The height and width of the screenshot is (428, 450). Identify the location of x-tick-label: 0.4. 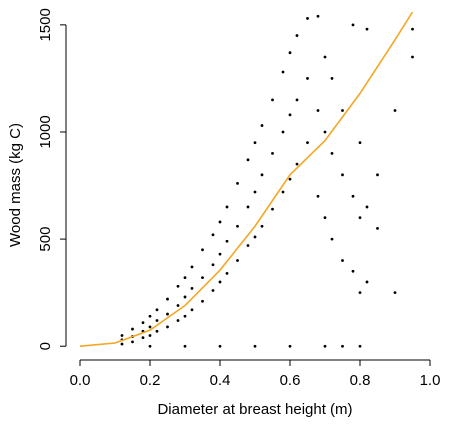
(220, 380).